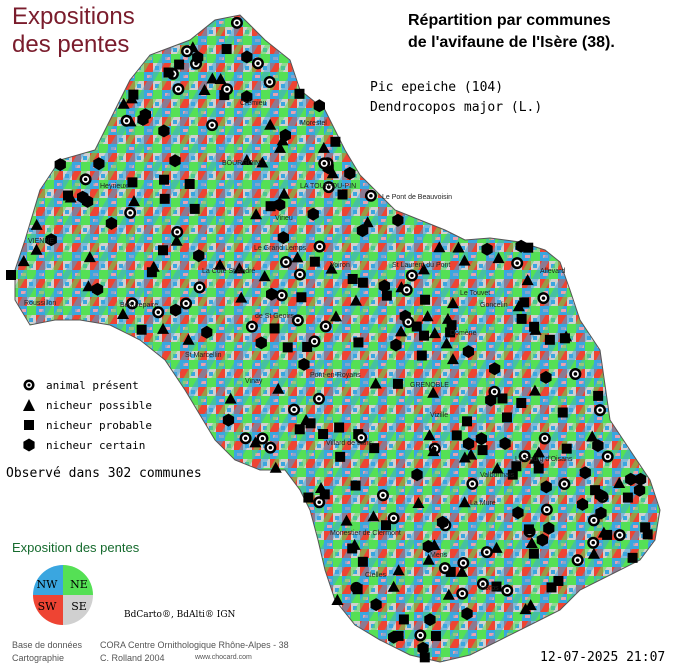 The image size is (675, 672). Describe the element at coordinates (83, 445) in the screenshot. I see `legend-nicheur-certain: nicheur certain` at that location.